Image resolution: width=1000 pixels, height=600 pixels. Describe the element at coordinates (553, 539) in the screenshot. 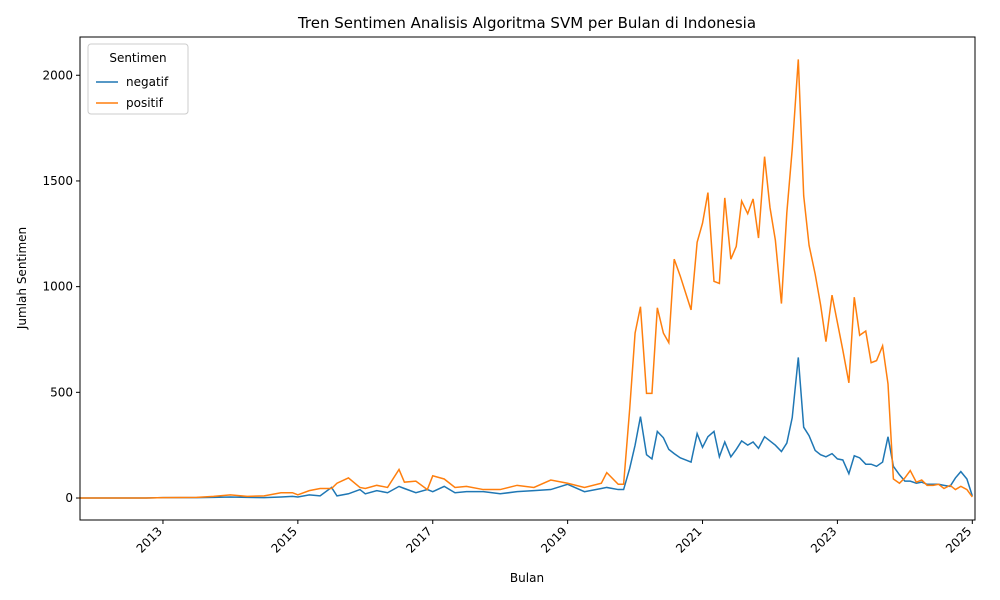

I see `x-tick-label: 2019` at that location.